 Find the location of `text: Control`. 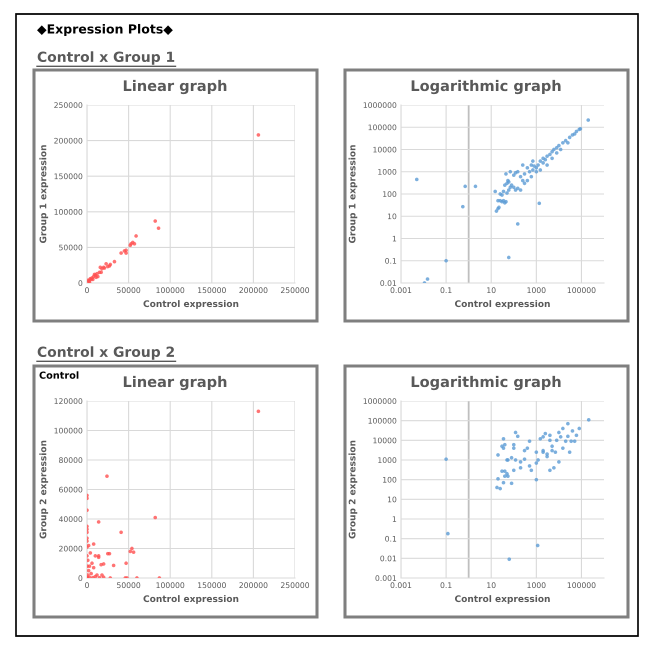

text: Control is located at coordinates (58, 375).